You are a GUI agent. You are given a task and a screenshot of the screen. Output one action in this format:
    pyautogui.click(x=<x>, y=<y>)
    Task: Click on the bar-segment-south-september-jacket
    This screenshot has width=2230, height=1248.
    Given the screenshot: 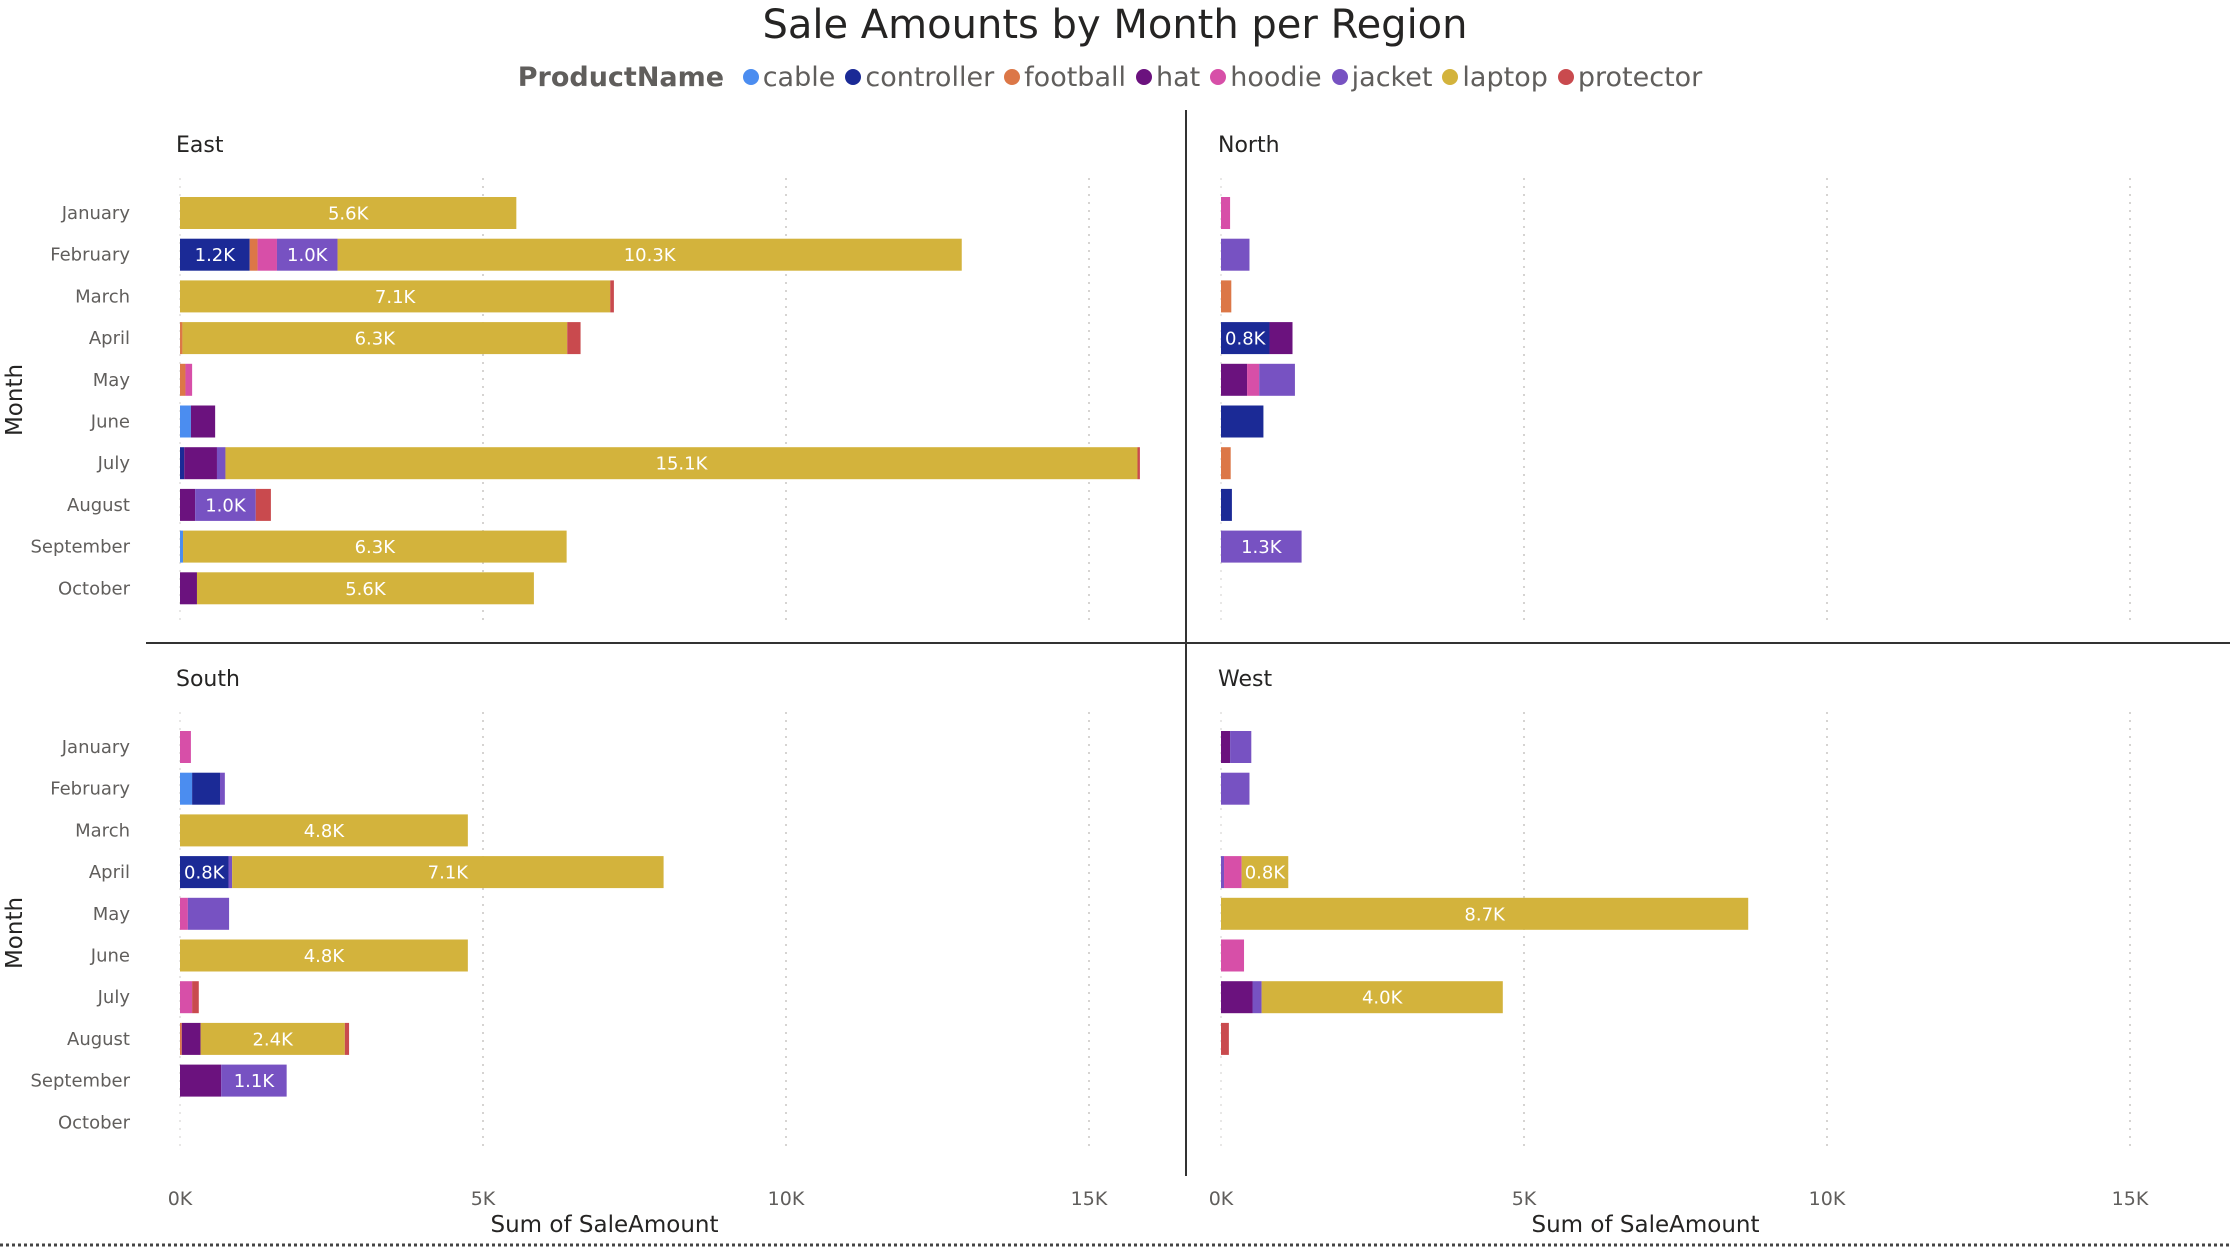 What is the action you would take?
    pyautogui.click(x=254, y=1080)
    